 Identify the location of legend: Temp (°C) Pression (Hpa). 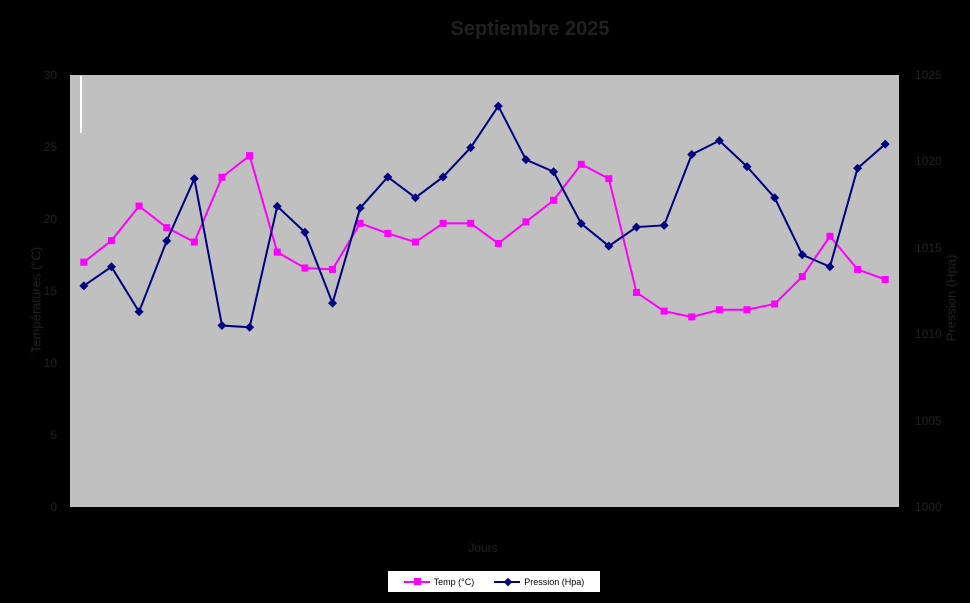
(494, 581).